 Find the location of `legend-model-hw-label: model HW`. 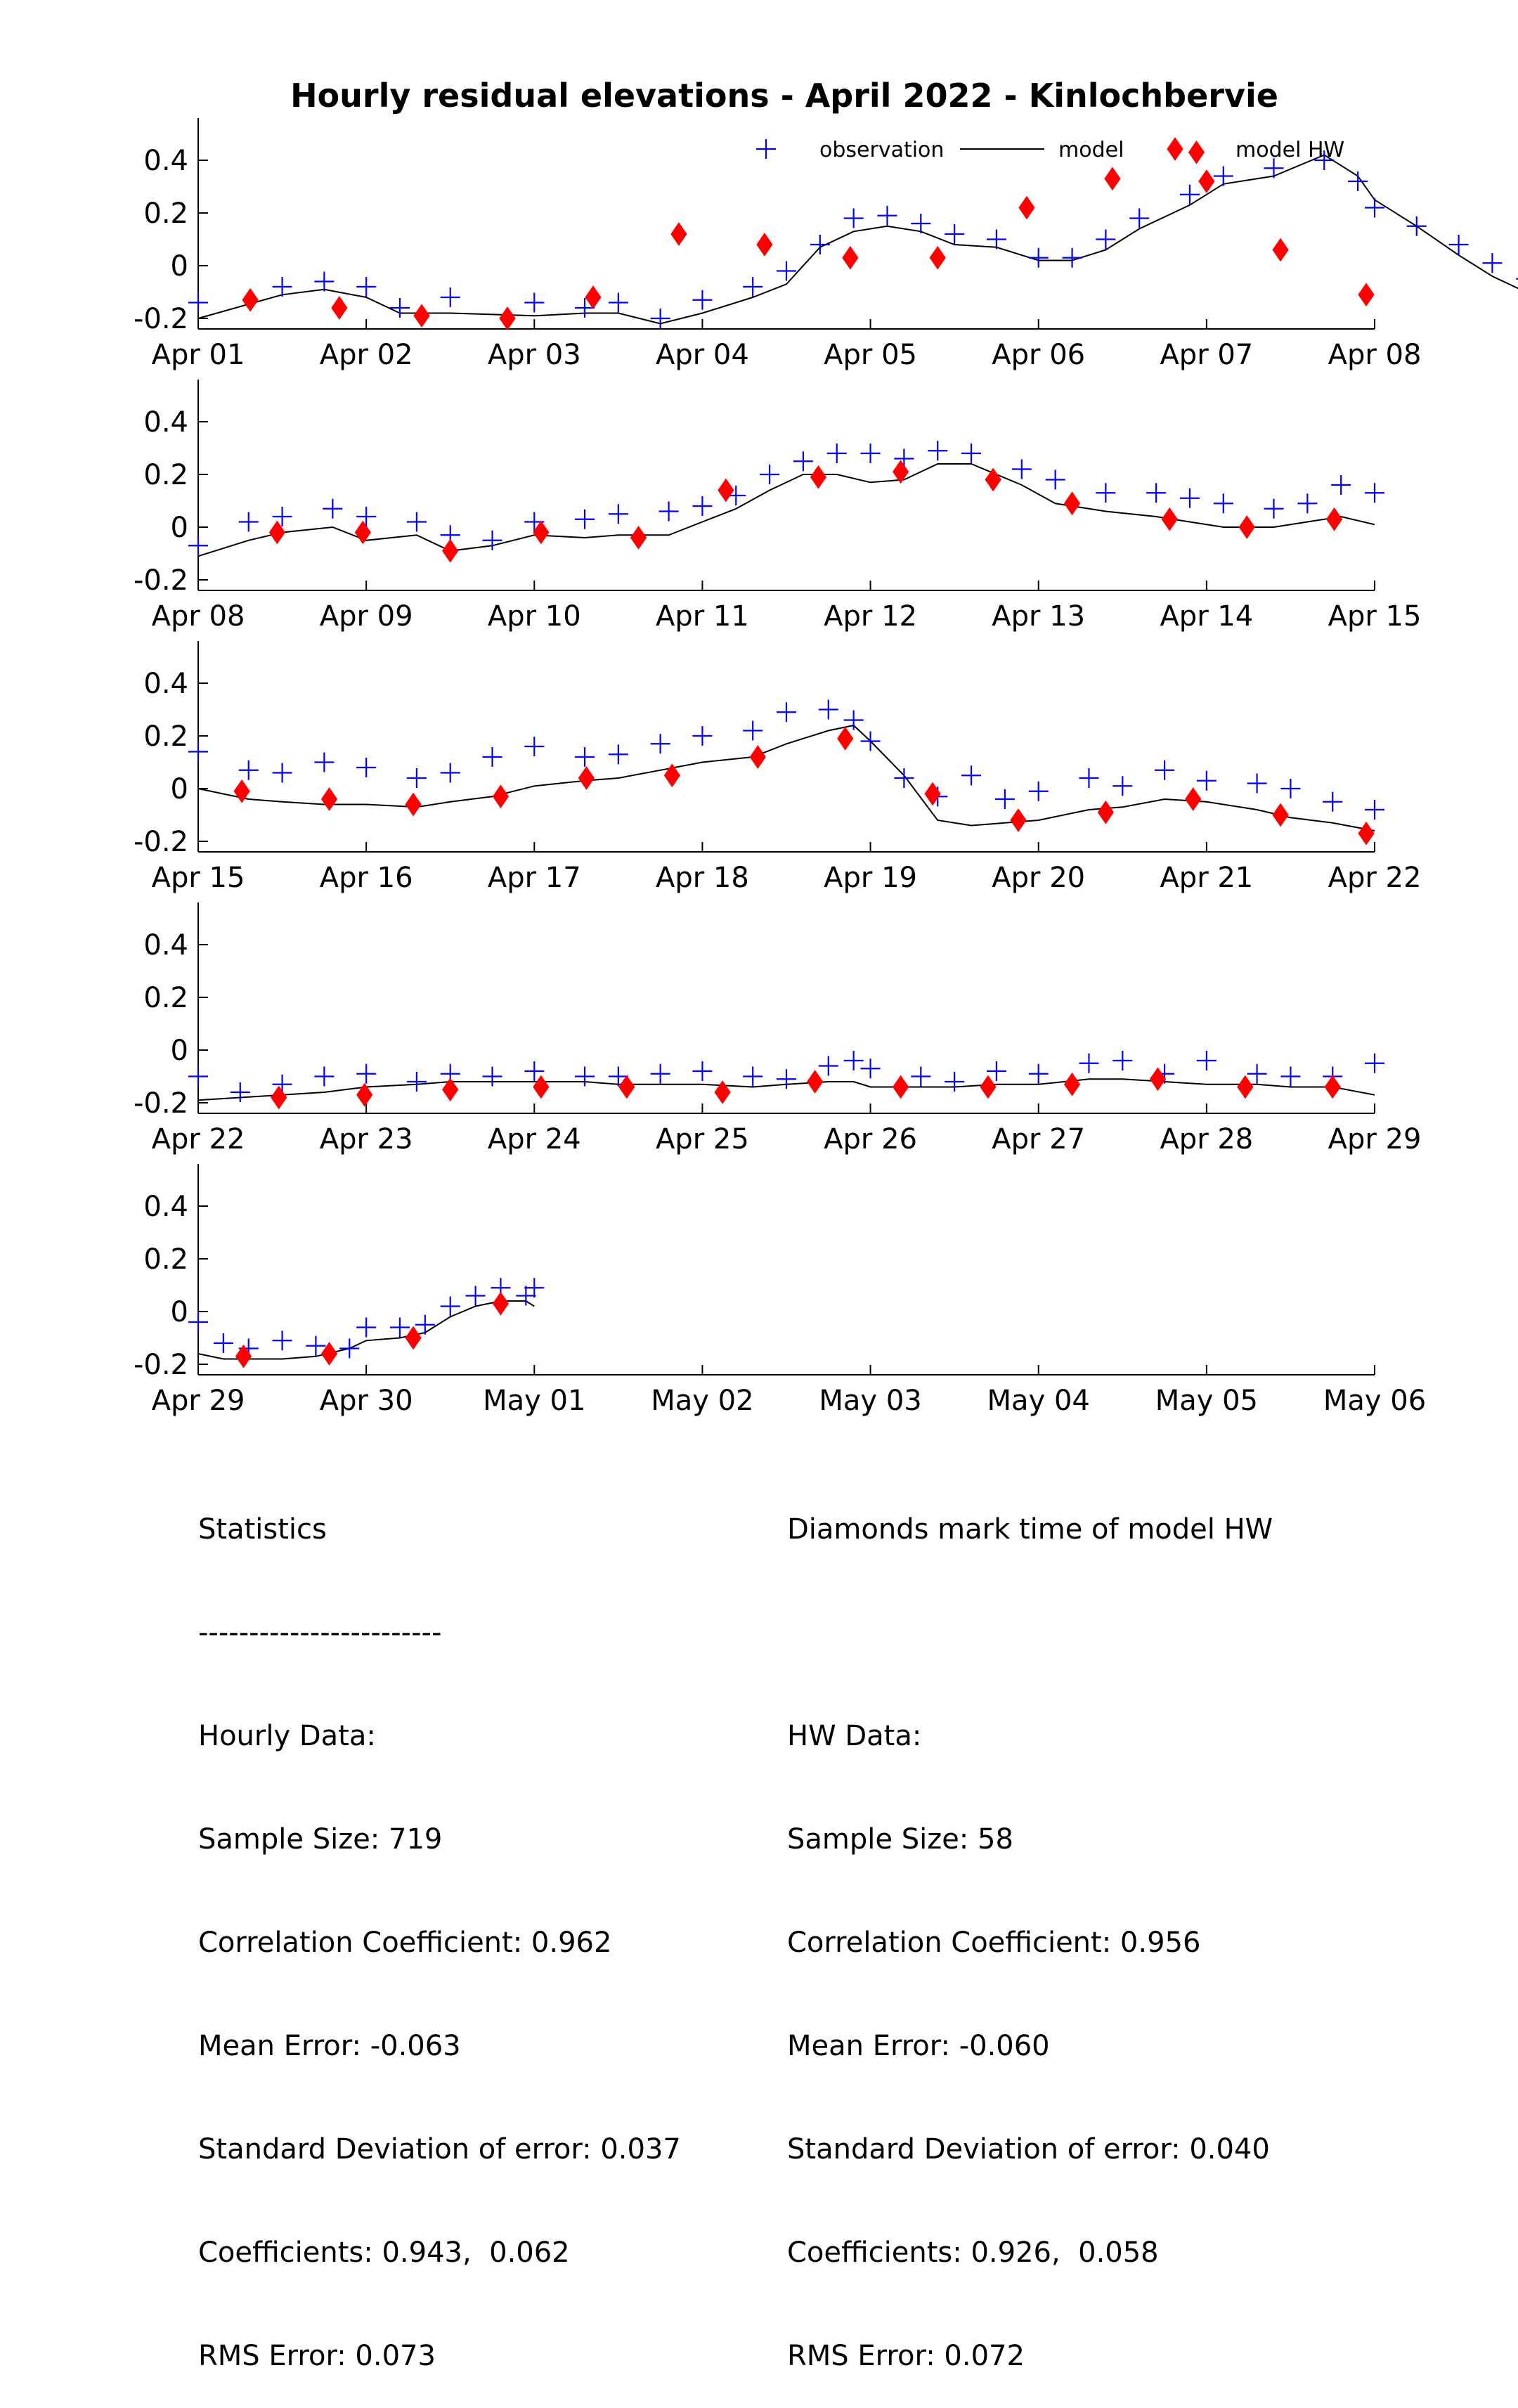

legend-model-hw-label: model HW is located at coordinates (1289, 150).